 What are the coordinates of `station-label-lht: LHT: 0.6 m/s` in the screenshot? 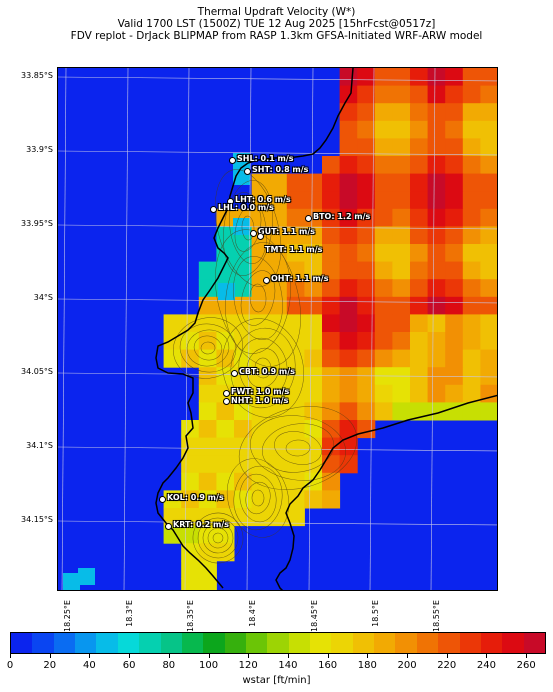 It's located at (263, 199).